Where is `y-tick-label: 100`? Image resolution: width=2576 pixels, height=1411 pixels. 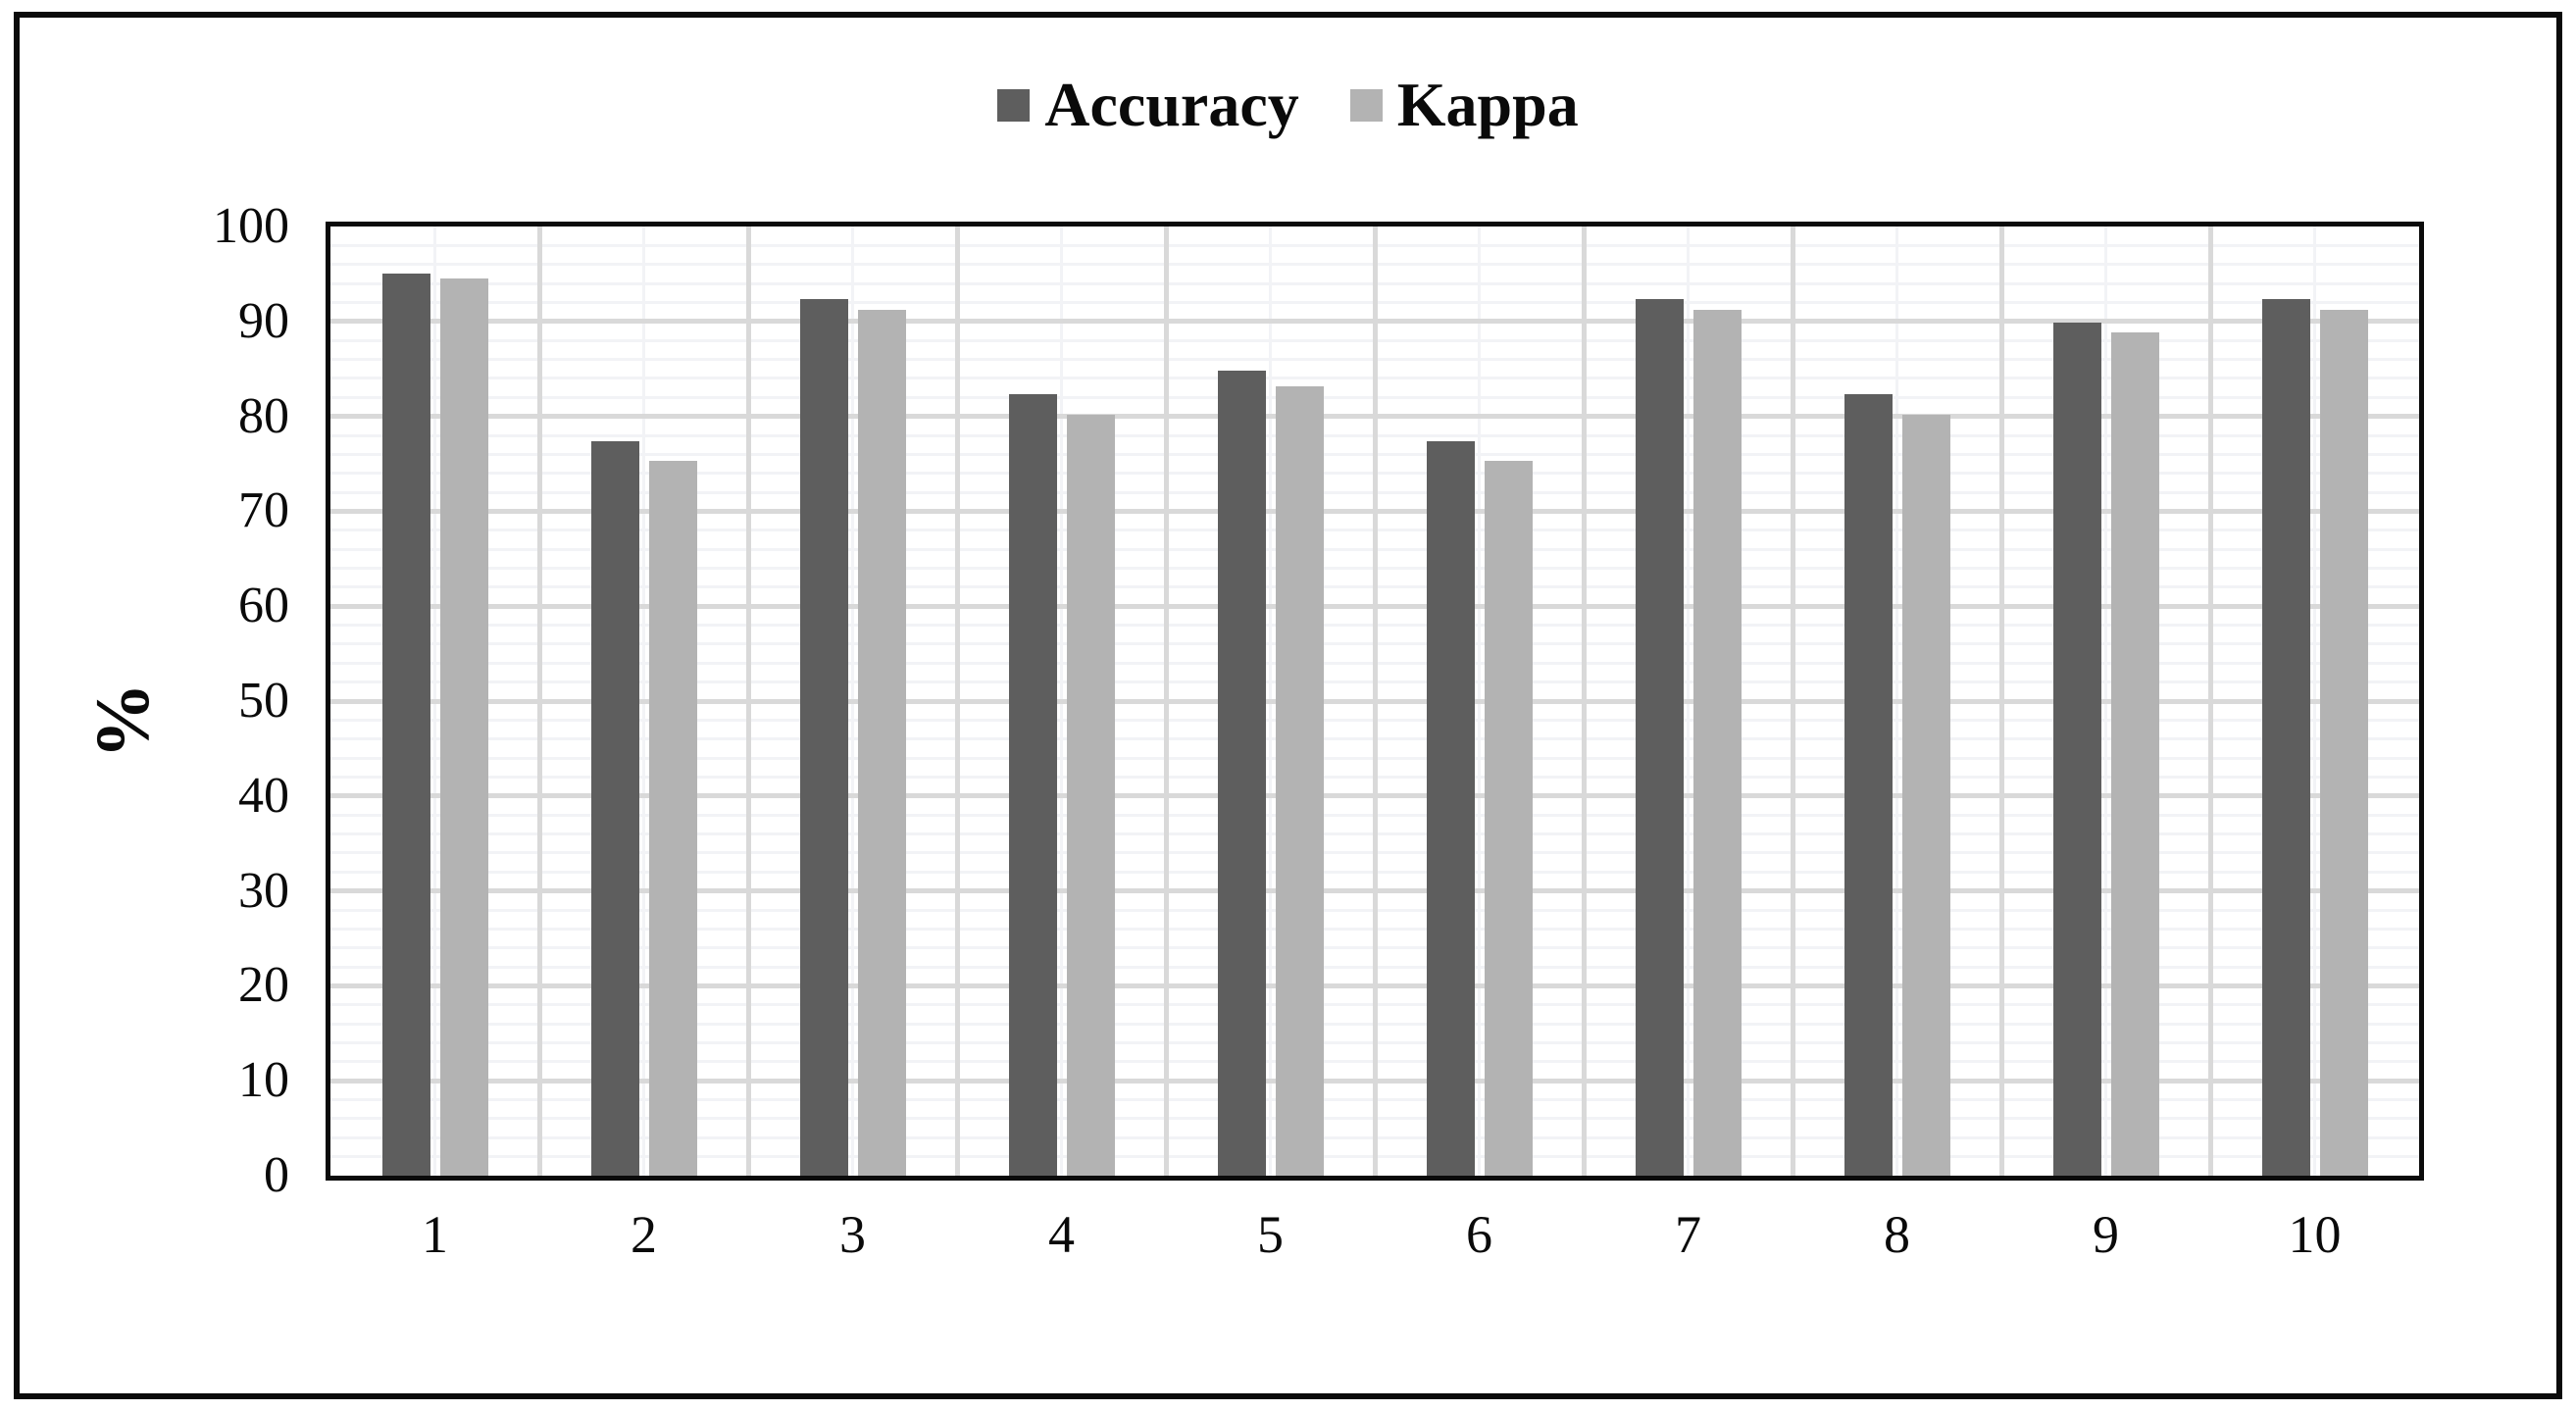 y-tick-label: 100 is located at coordinates (251, 226).